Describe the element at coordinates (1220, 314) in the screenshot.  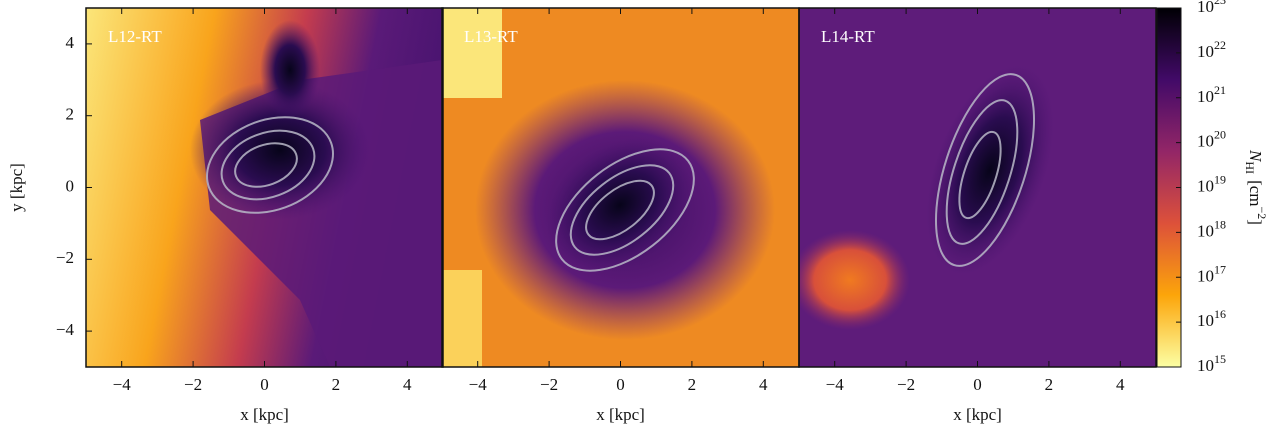
I see `tick-exponent: 16` at that location.